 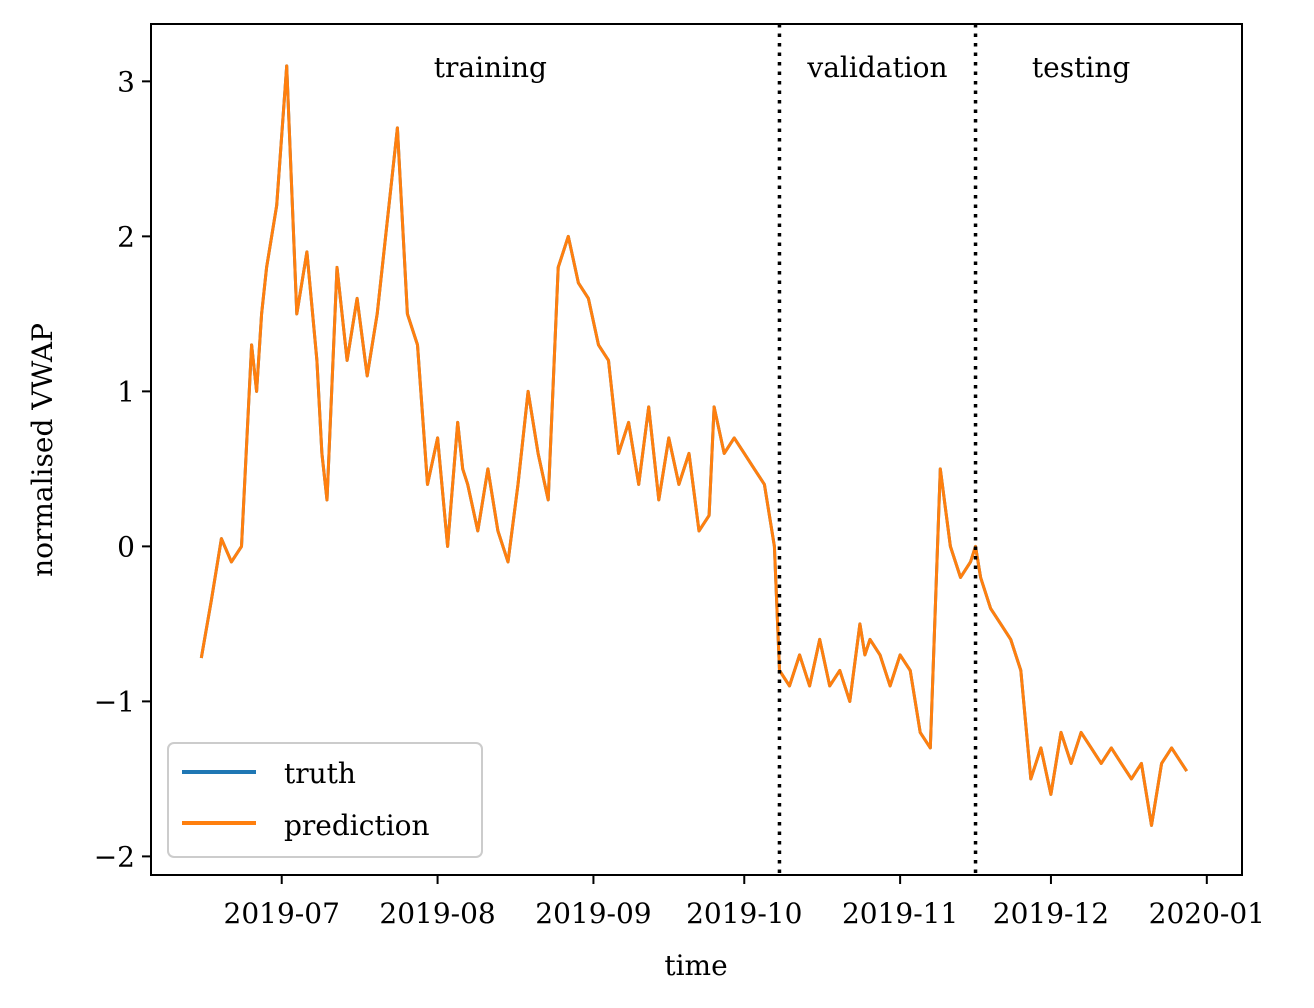 What do you see at coordinates (1081, 67) in the screenshot?
I see `region-label-testing: testing` at bounding box center [1081, 67].